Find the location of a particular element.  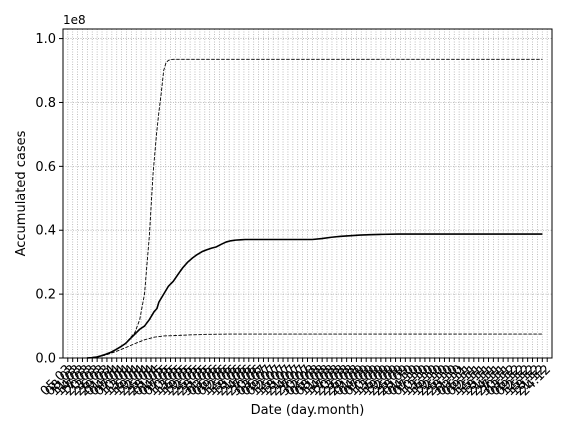

y-axis-ticks: 0.0 0.2 0.4 0.6 0.8 1.0 is located at coordinates (49, 199).